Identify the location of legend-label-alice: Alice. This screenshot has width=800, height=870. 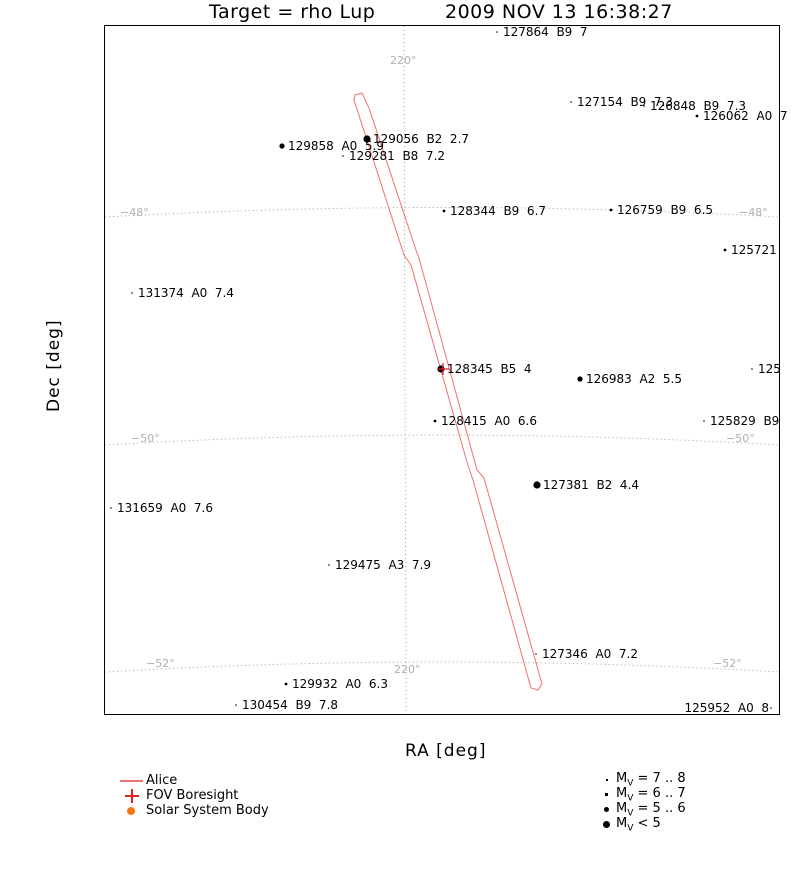
(162, 780).